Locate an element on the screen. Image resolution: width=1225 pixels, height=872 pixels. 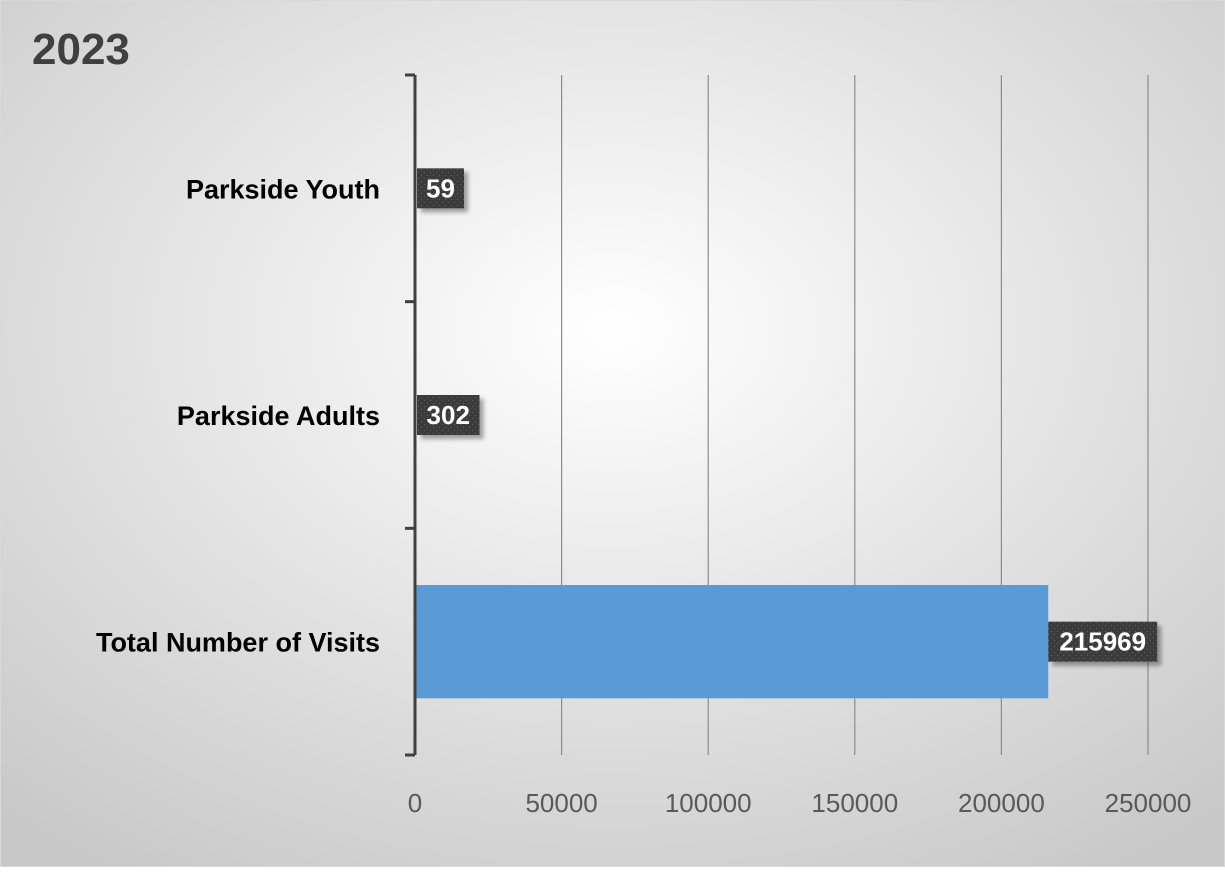
chart-title: 2023 is located at coordinates (81, 49).